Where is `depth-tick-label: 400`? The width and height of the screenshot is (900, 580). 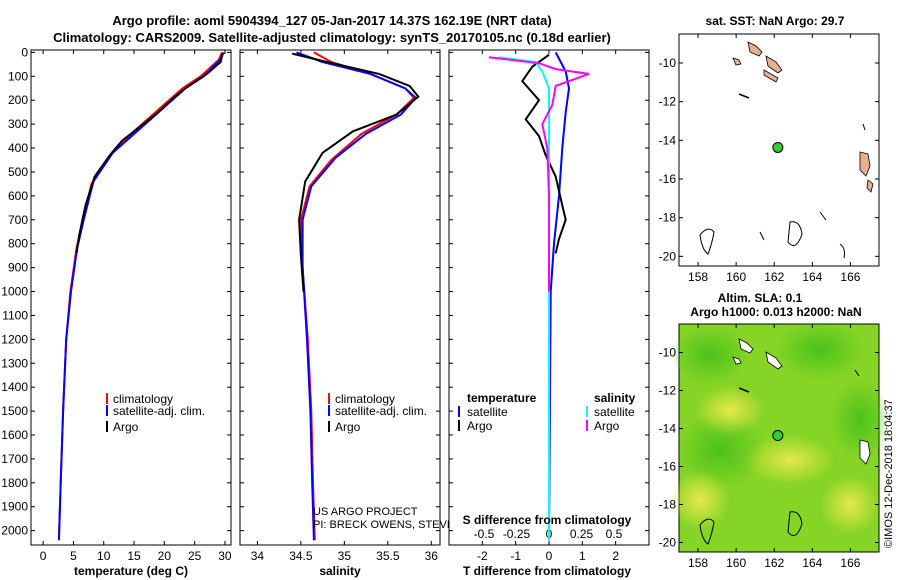 depth-tick-label: 400 is located at coordinates (18, 148).